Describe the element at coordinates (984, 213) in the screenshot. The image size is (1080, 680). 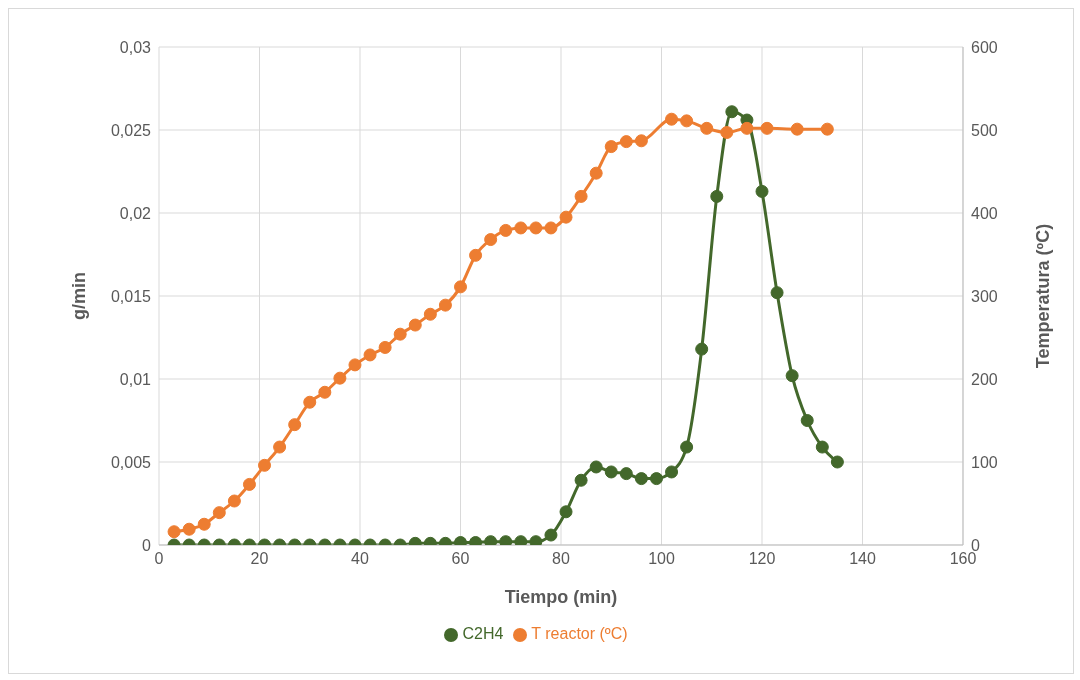
I see `y2-tick-label: 400` at that location.